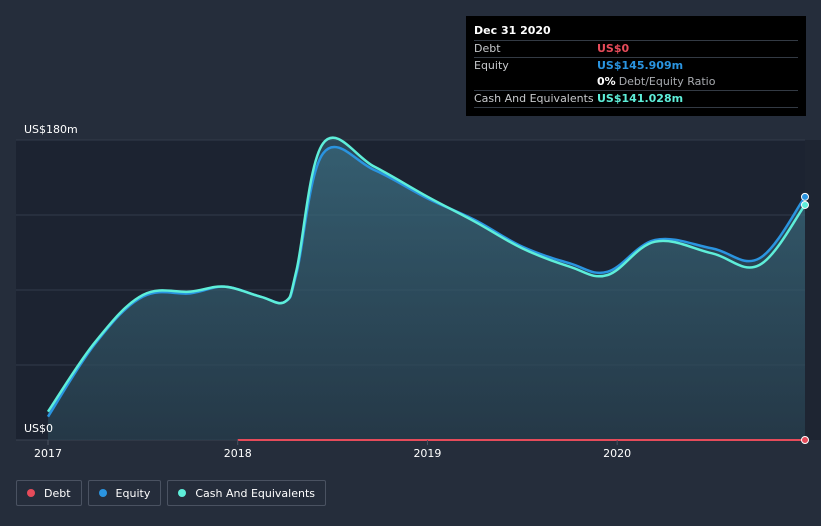 This screenshot has height=526, width=821. Describe the element at coordinates (102, 493) in the screenshot. I see `equity-legend-dot-icon` at that location.